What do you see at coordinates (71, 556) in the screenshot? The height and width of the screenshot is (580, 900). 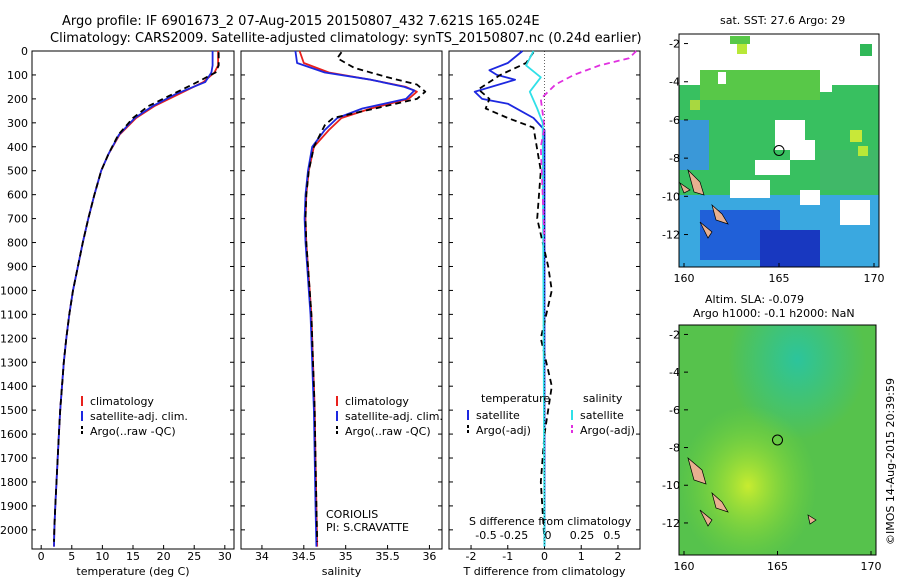 I see `x-tick-label: 5` at bounding box center [71, 556].